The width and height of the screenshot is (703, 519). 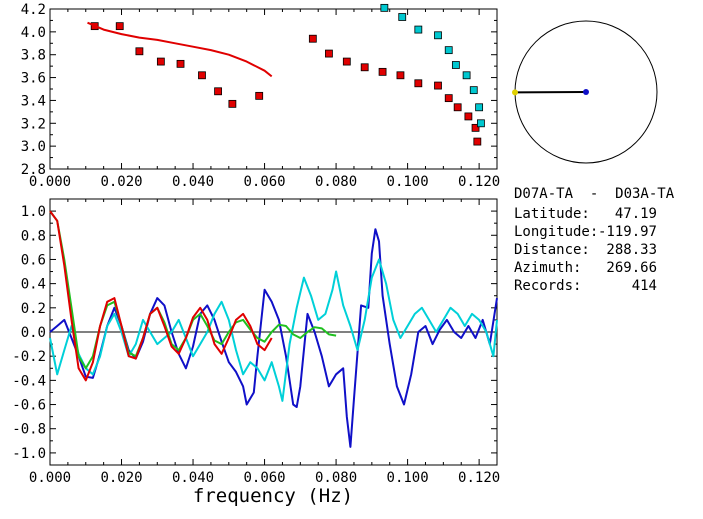 I want to click on correlation-y-tick-label: 1.0, so click(x=33, y=212).